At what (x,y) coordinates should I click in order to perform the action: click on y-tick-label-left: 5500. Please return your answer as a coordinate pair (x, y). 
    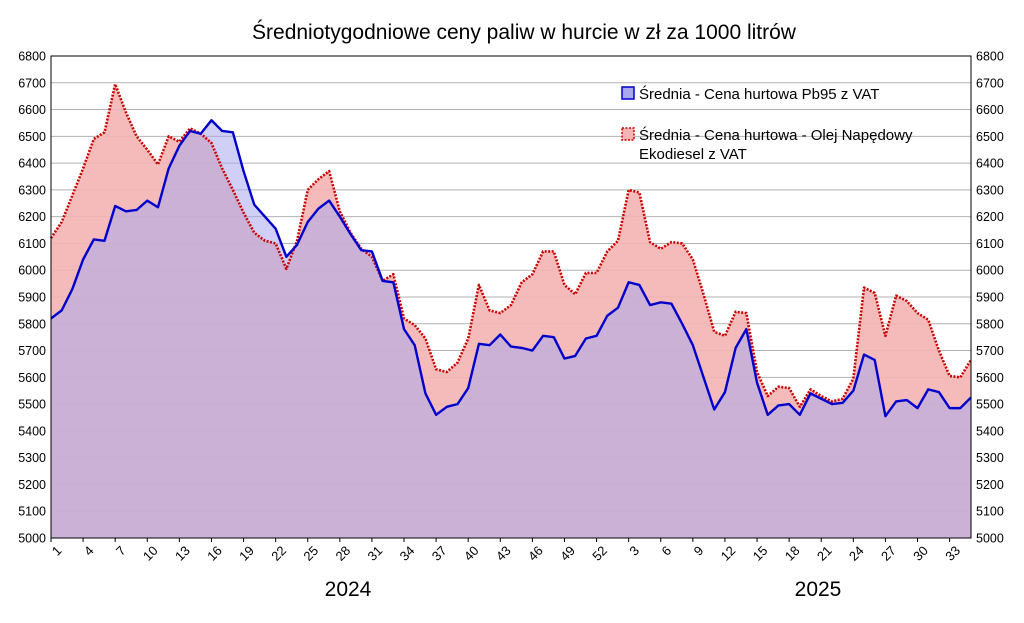
    Looking at the image, I should click on (32, 405).